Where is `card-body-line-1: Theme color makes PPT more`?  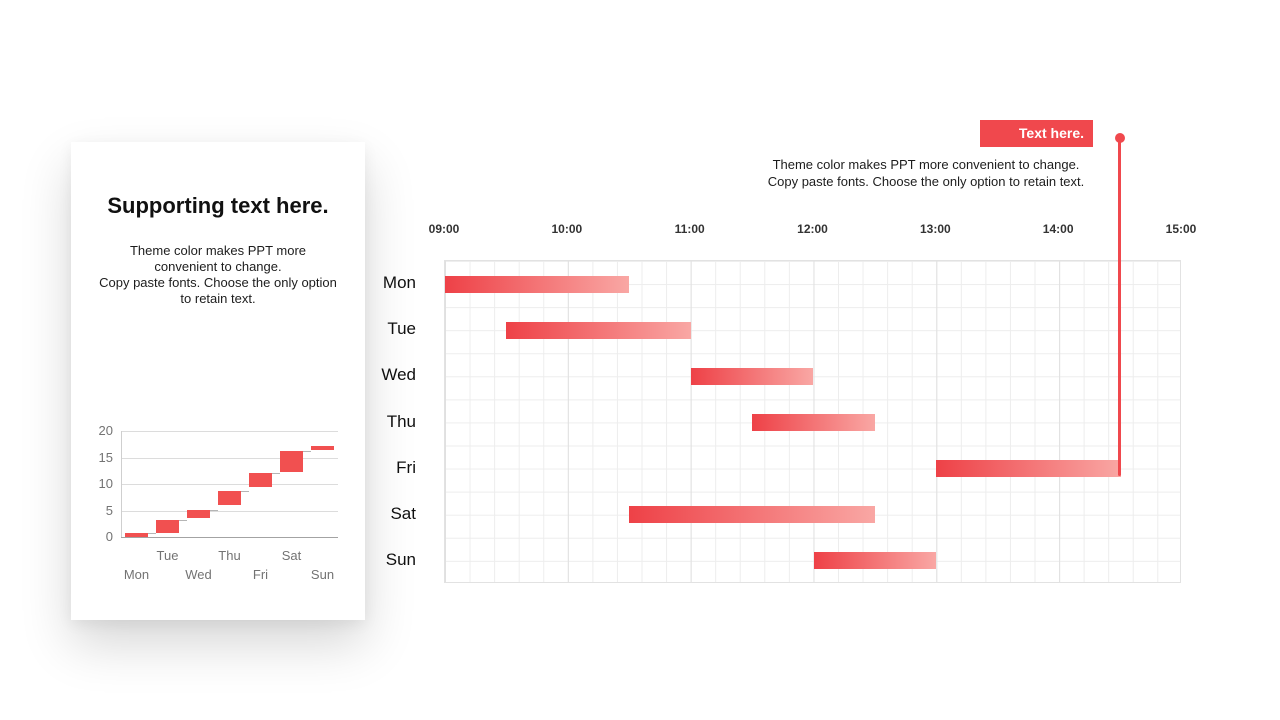
card-body-line-1: Theme color makes PPT more is located at coordinates (218, 250).